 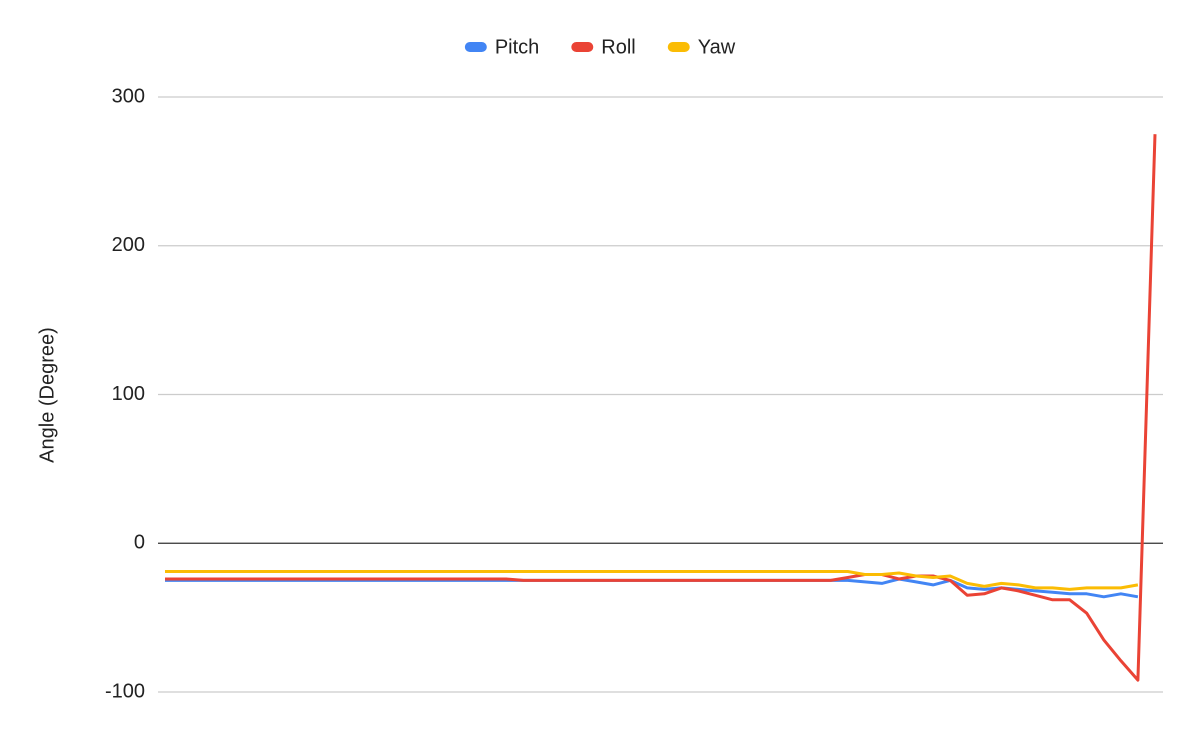 What do you see at coordinates (128, 96) in the screenshot?
I see `y-tick-label: 300` at bounding box center [128, 96].